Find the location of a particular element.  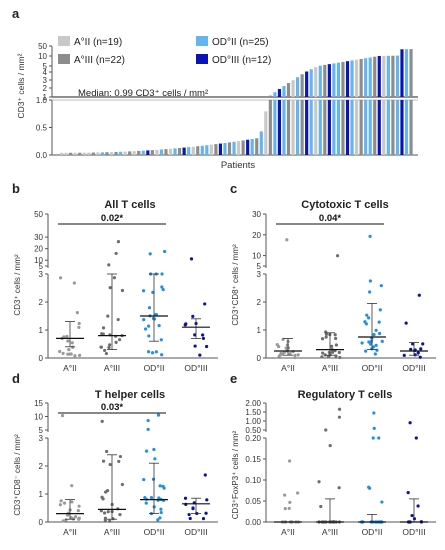

panel-d-tick-label: 1 is located at coordinates (41, 494).